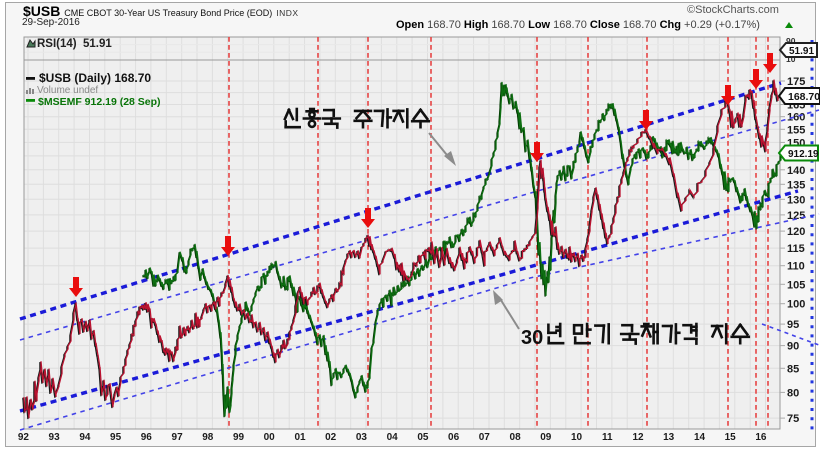 The width and height of the screenshot is (820, 451). Describe the element at coordinates (516, 437) in the screenshot. I see `svg-text: 08` at that location.